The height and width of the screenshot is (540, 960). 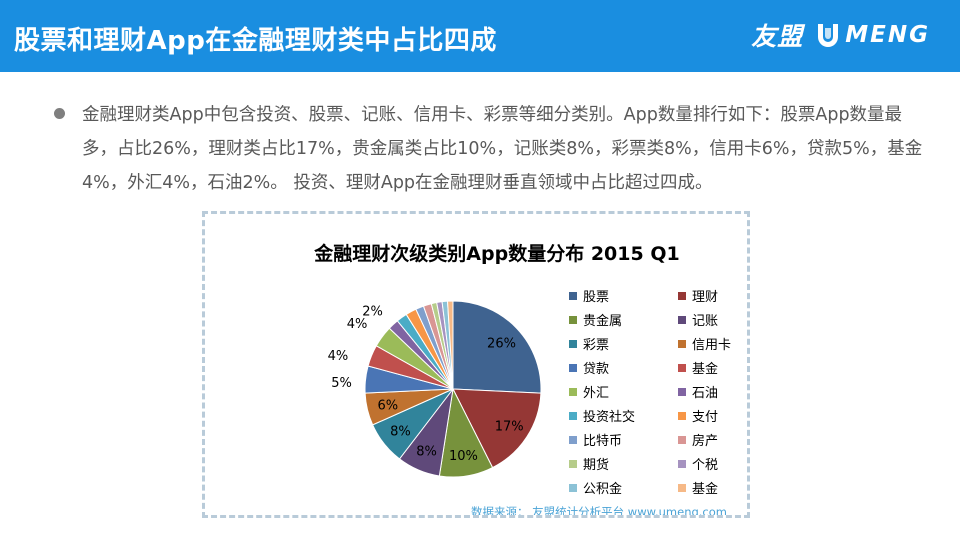 I want to click on logo-en-text: MENG, so click(x=887, y=35).